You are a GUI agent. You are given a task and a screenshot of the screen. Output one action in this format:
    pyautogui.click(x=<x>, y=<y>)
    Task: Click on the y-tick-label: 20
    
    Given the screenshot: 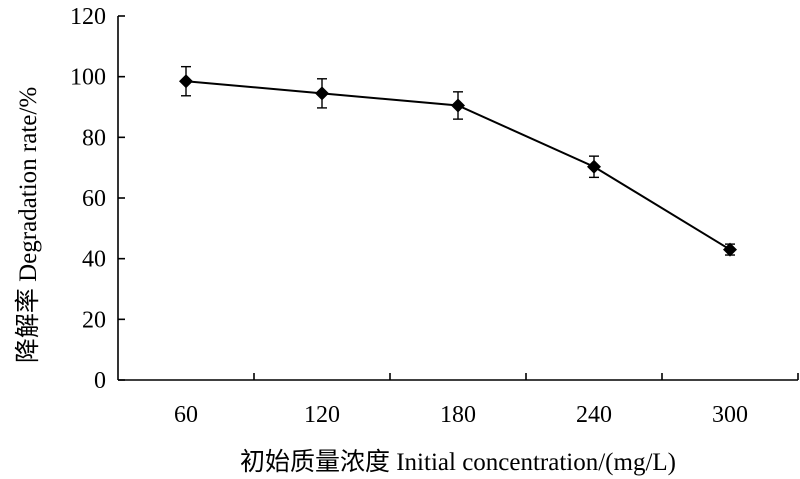 What is the action you would take?
    pyautogui.click(x=94, y=320)
    